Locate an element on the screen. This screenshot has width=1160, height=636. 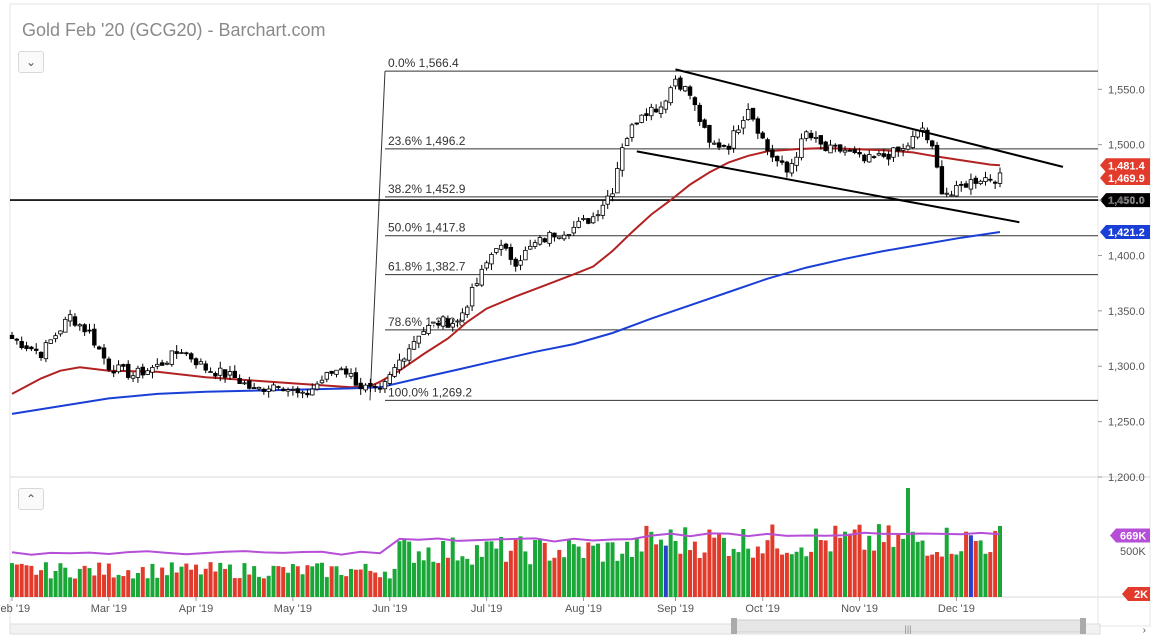
chart-scrollbar: ||| › is located at coordinates (577, 627).